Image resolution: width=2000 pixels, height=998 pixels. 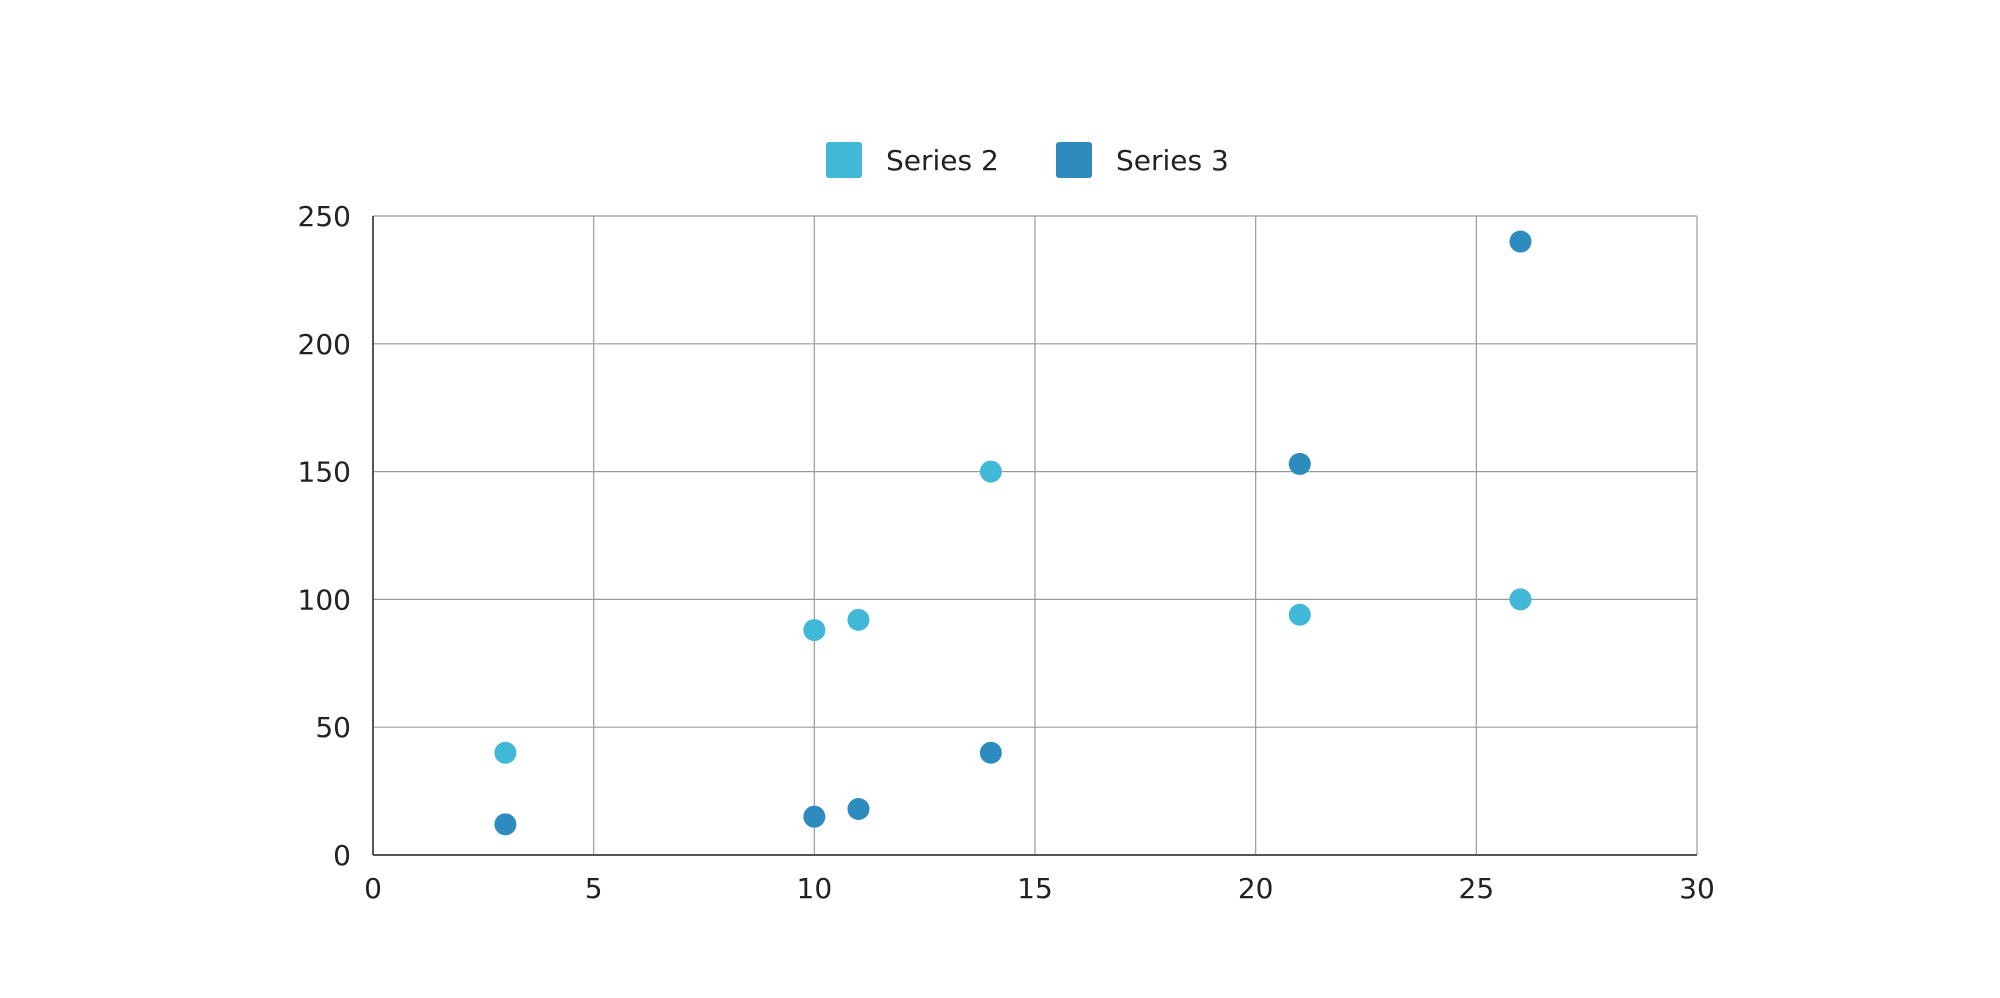 What do you see at coordinates (815, 888) in the screenshot?
I see `x-tick-label: 10` at bounding box center [815, 888].